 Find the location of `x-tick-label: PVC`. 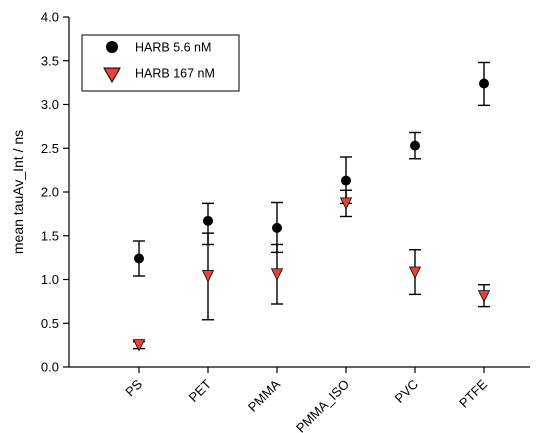

x-tick-label: PVC is located at coordinates (407, 392).